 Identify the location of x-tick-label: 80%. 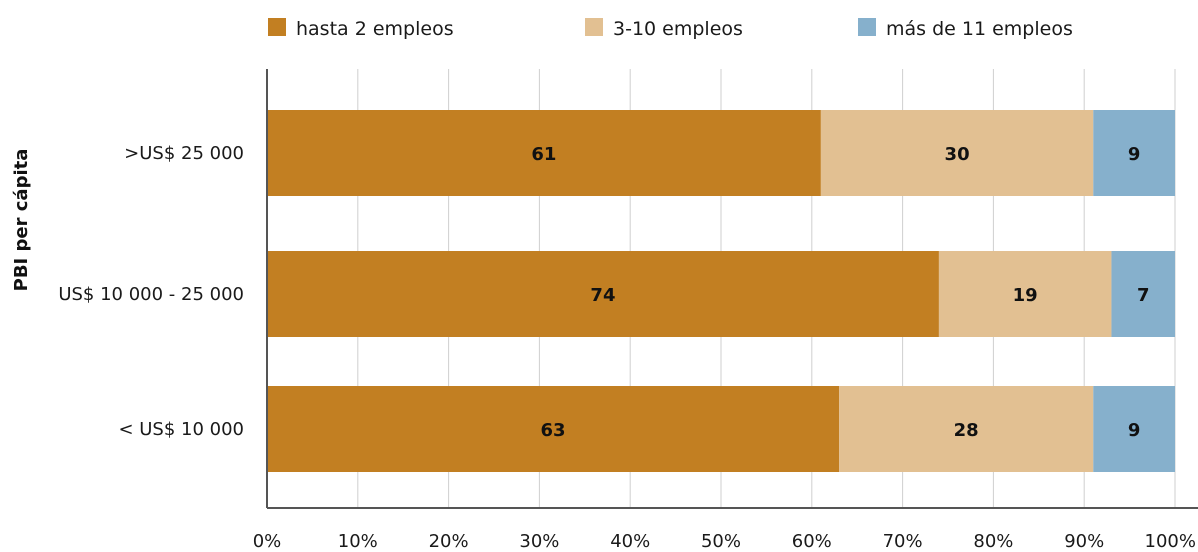
(993, 541).